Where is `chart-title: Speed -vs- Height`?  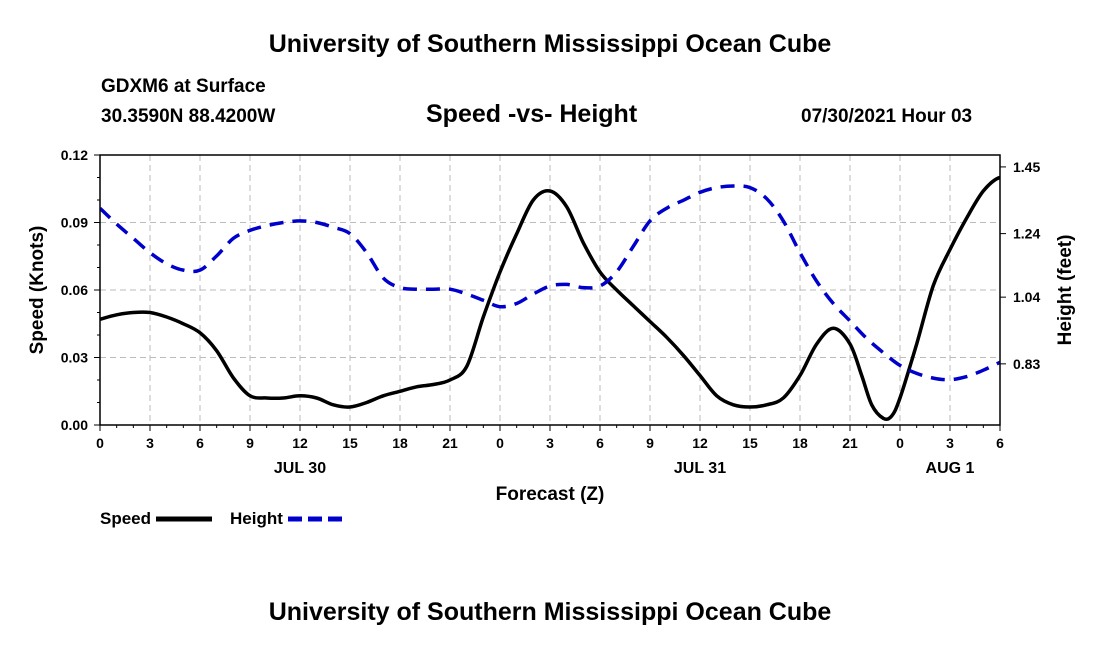
chart-title: Speed -vs- Height is located at coordinates (532, 114).